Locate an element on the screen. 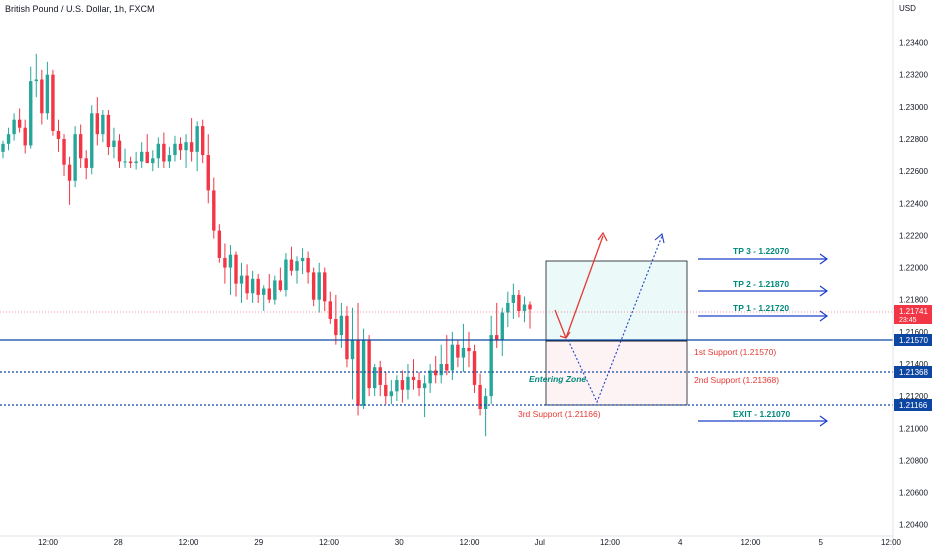 Image resolution: width=932 pixels, height=550 pixels. last-price-badge is located at coordinates (913, 314).